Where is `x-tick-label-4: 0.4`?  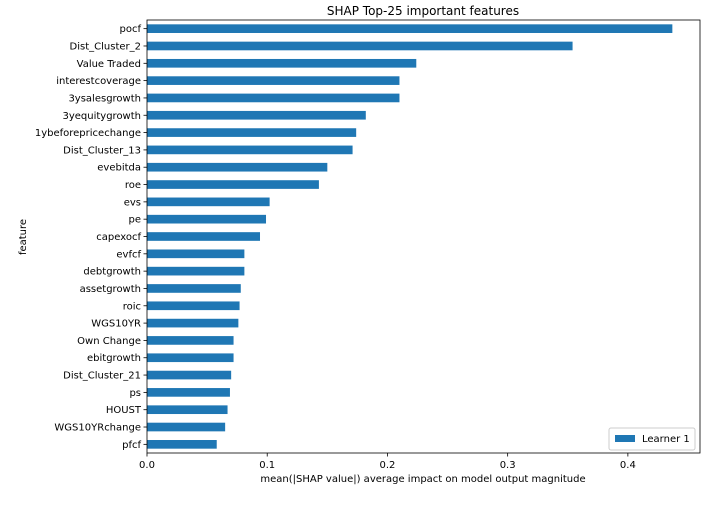 x-tick-label-4: 0.4 is located at coordinates (628, 465).